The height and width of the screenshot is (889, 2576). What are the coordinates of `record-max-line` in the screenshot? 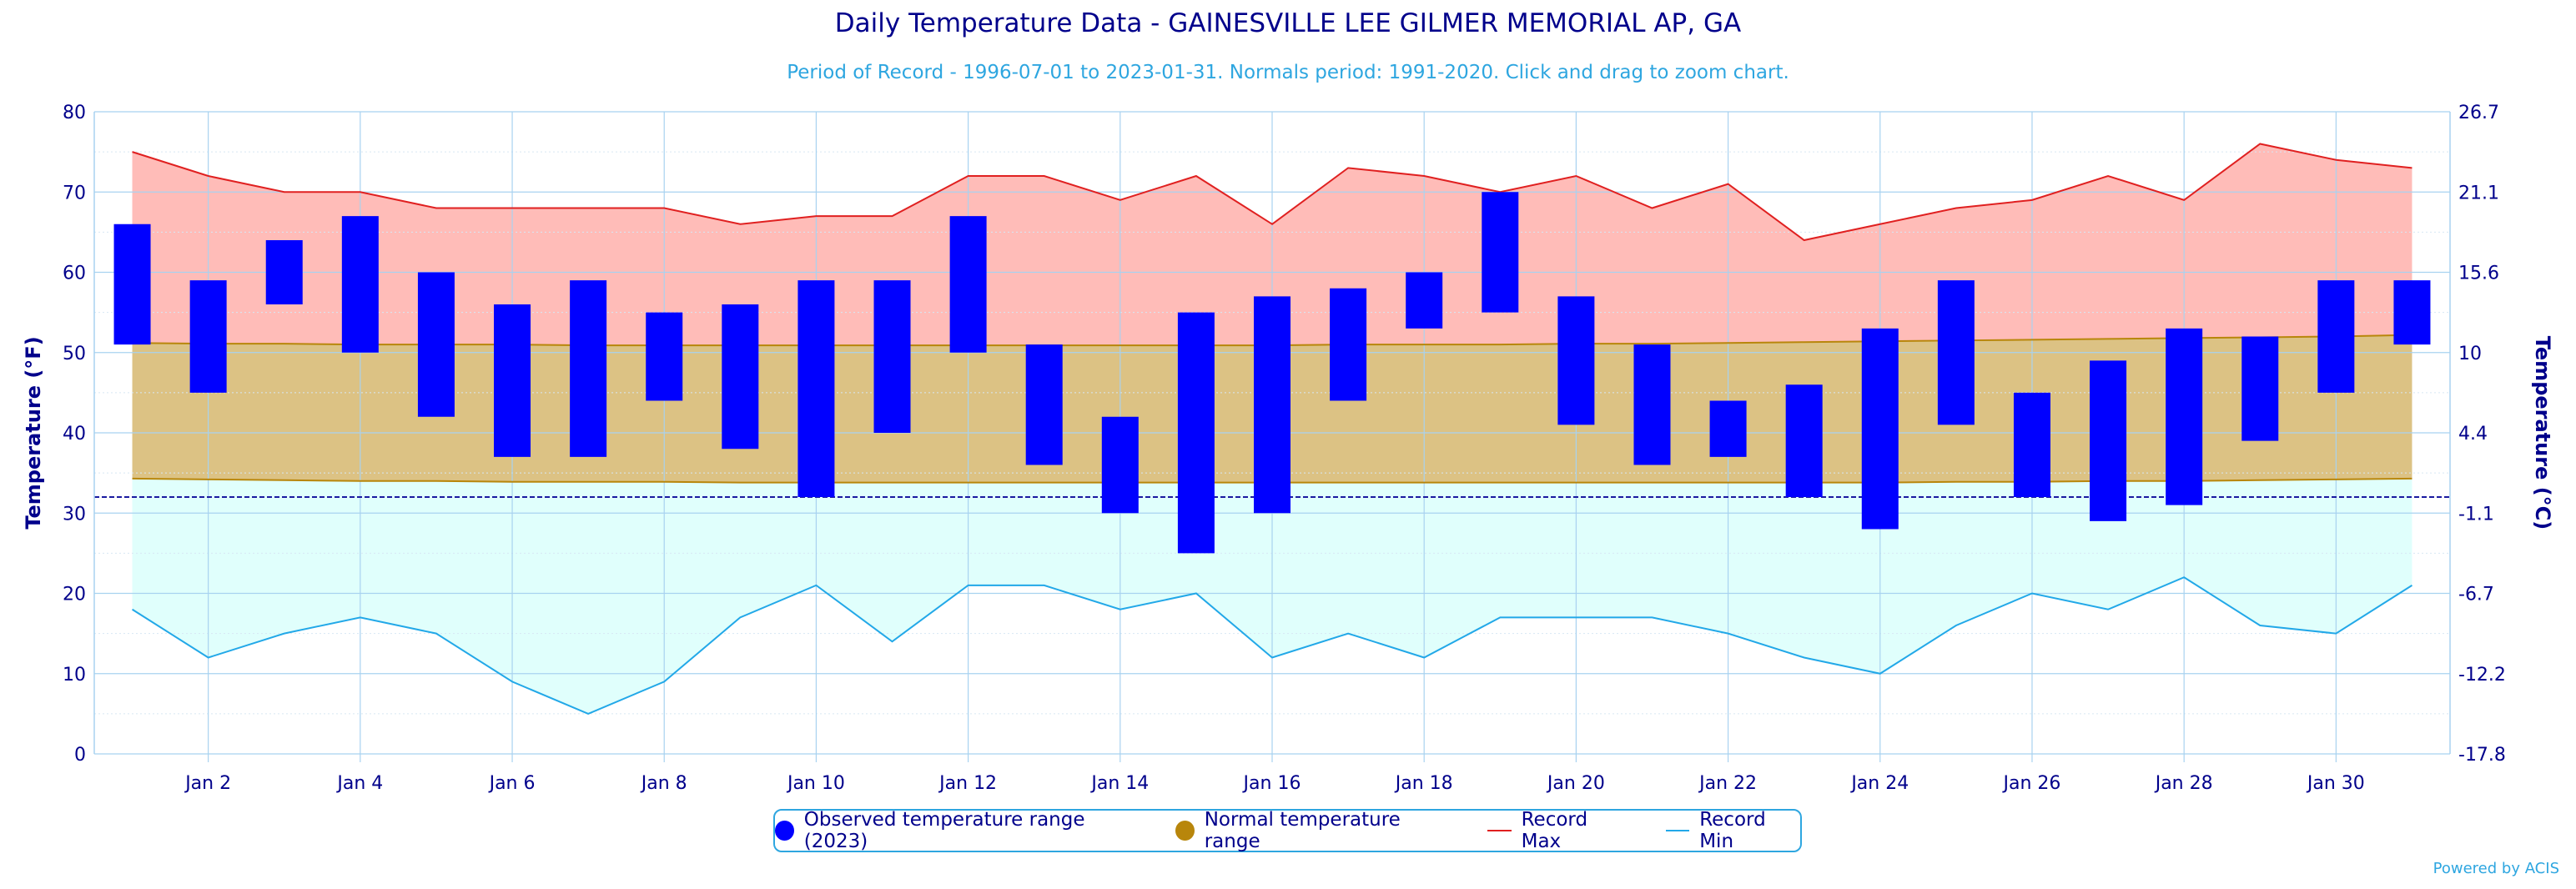 It's located at (1272, 192).